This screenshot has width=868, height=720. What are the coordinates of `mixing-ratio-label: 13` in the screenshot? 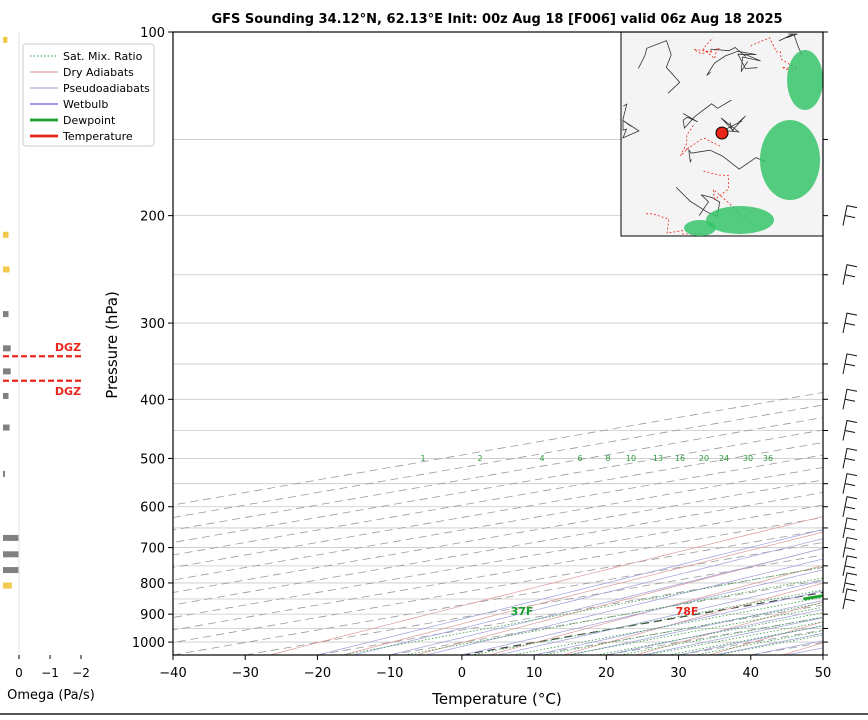 It's located at (658, 458).